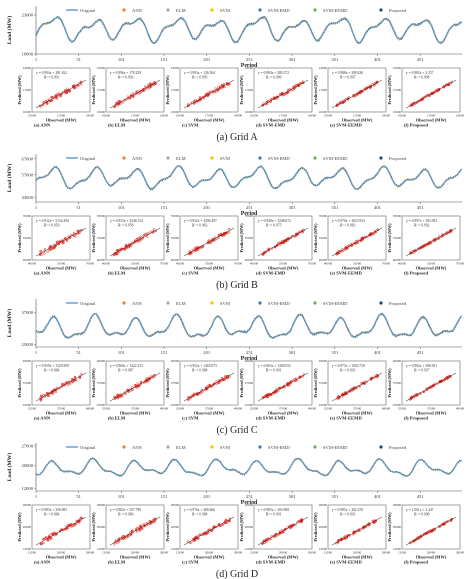 The height and width of the screenshot is (579, 474). Describe the element at coordinates (421, 59) in the screenshot. I see `x-tick-label: 451` at that location.